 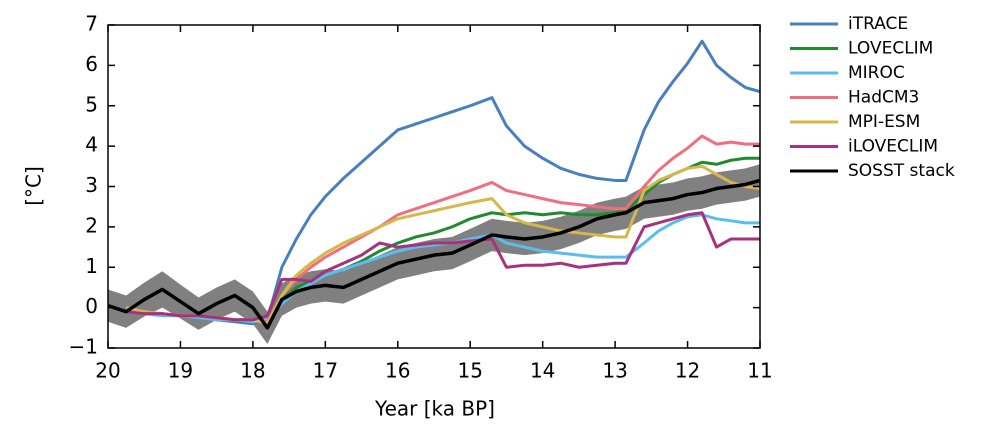 I want to click on legend-label: MPI-ESM, so click(x=884, y=122).